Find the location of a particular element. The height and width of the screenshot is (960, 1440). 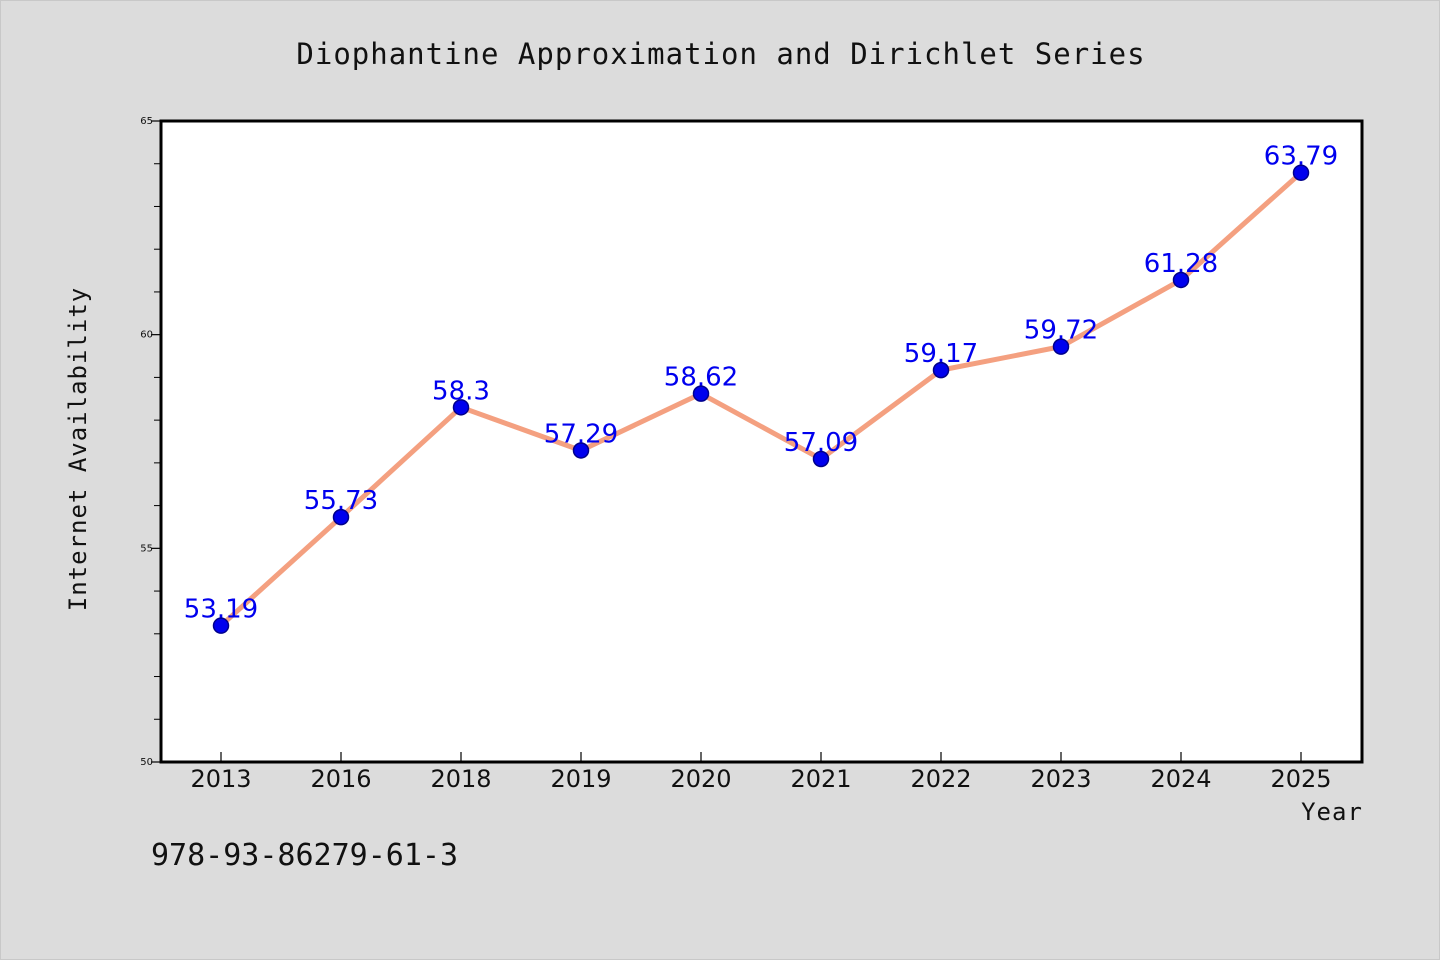

data-label: 61.28 is located at coordinates (1181, 264).